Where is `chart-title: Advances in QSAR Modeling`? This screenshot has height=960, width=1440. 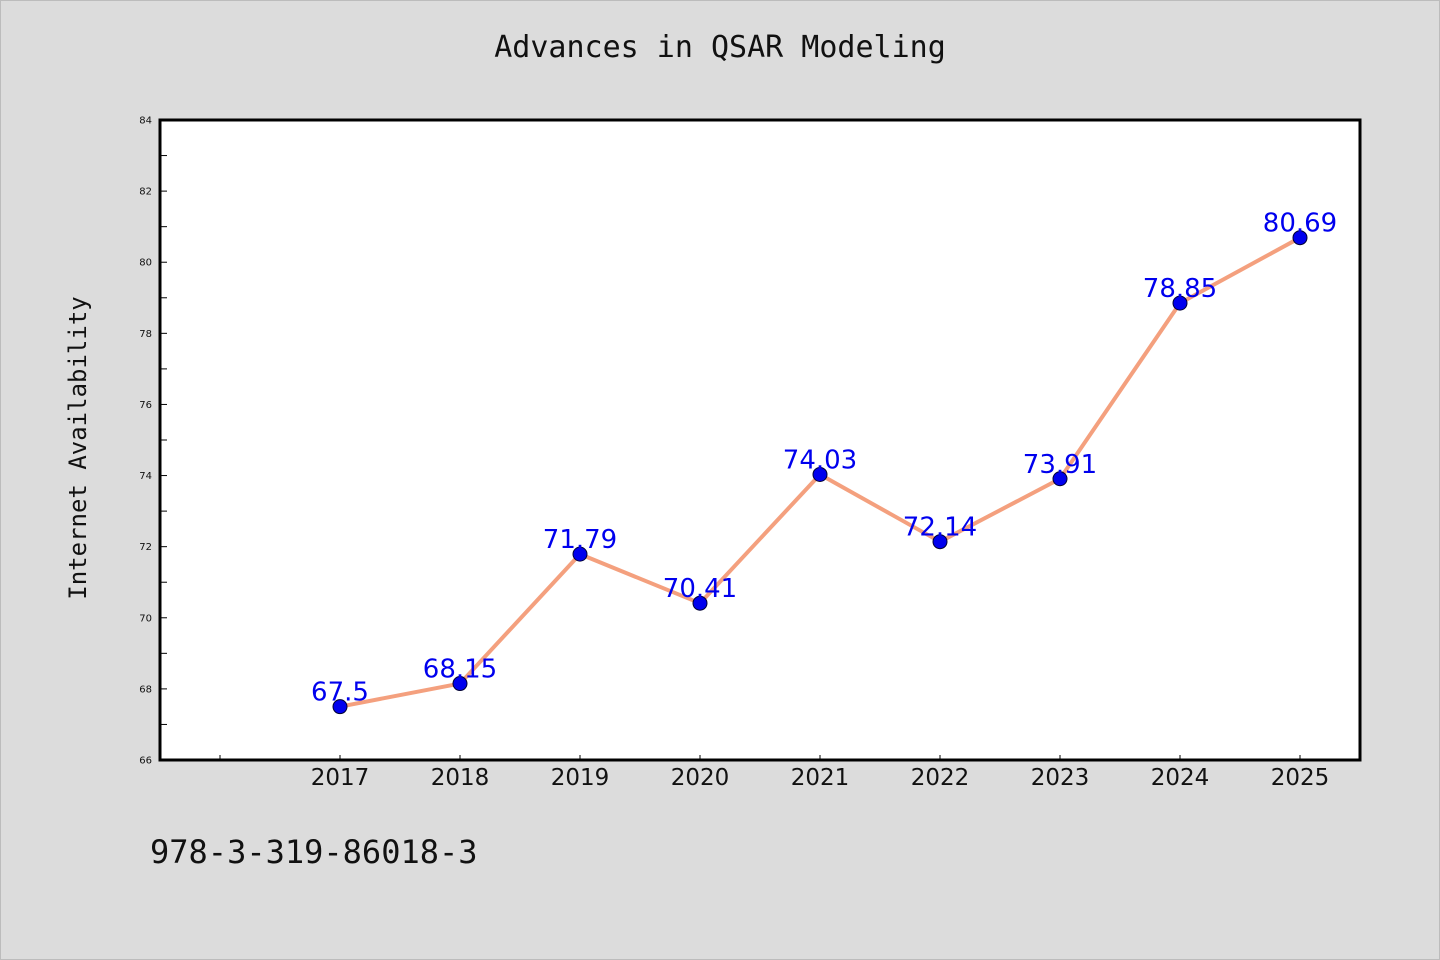 chart-title: Advances in QSAR Modeling is located at coordinates (720, 47).